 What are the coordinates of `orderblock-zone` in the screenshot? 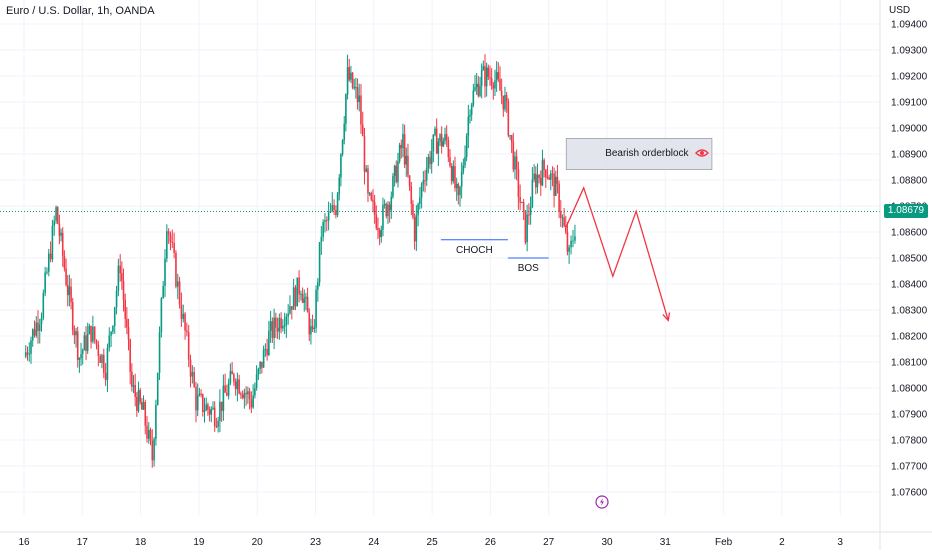 It's located at (639, 154).